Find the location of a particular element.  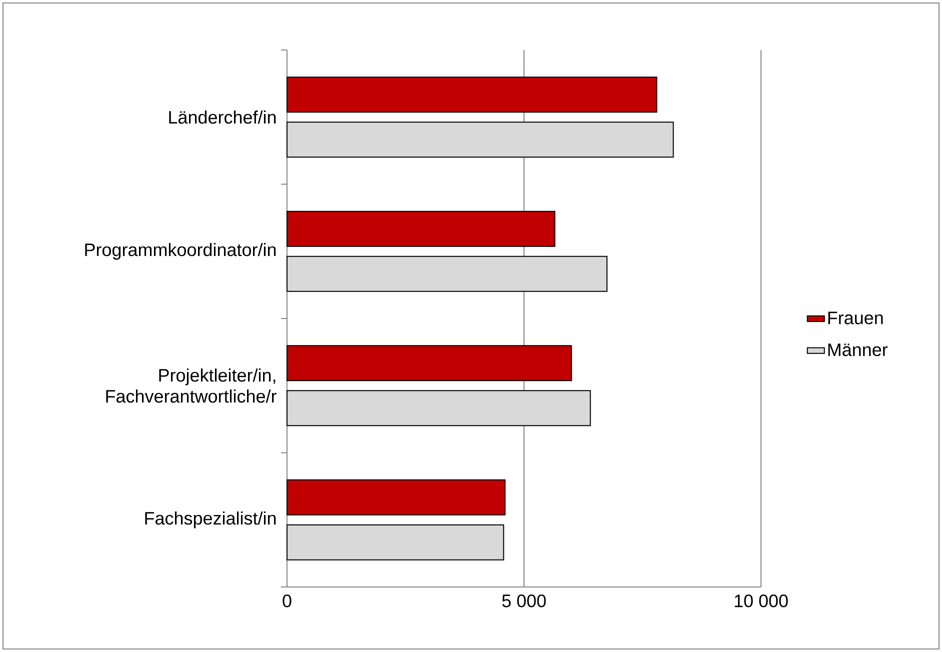

y-tick-label: Projektleiter/in, Fachverantwortliche/r is located at coordinates (191, 385).